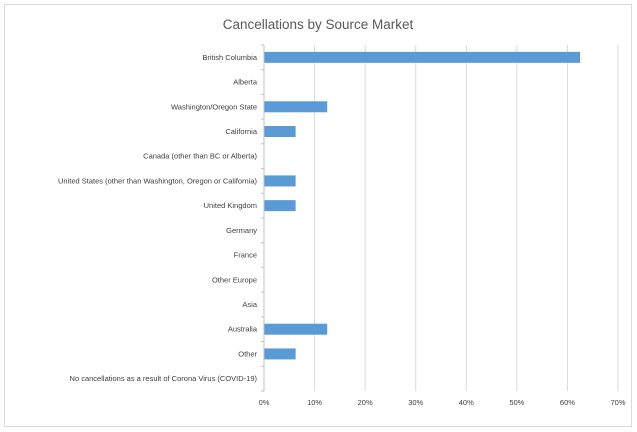 This screenshot has height=432, width=637. What do you see at coordinates (241, 131) in the screenshot?
I see `category-label: California` at bounding box center [241, 131].